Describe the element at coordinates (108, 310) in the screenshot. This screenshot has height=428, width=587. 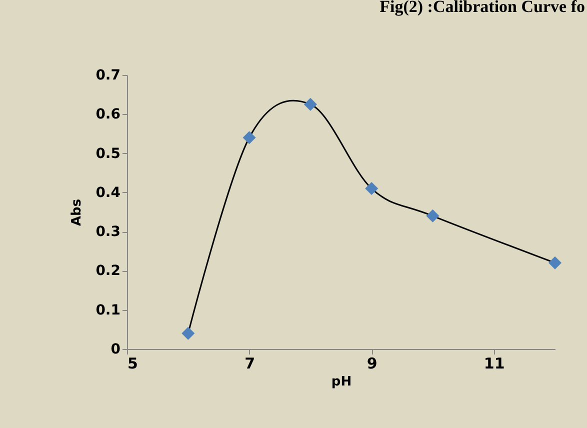
I see `y-tick-label: 0.1` at that location.